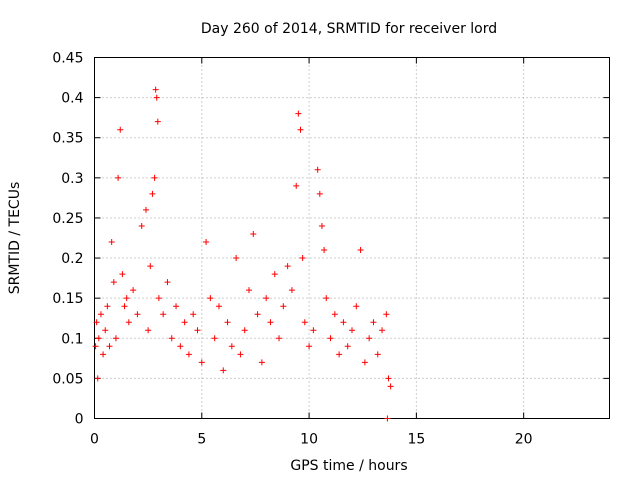 Image resolution: width=640 pixels, height=480 pixels. I want to click on x-tick-label: 5, so click(201, 440).